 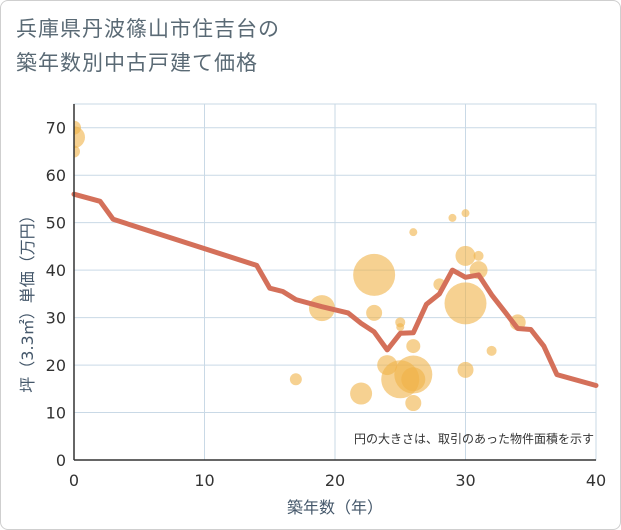 I want to click on bubble-size-note: 円の大きさは、取引のあった物件面積を示す, so click(x=474, y=438).